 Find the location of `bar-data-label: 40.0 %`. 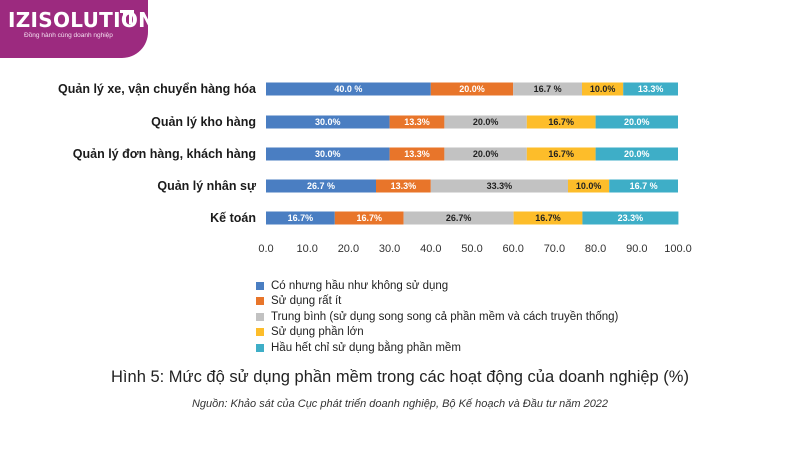

bar-data-label: 40.0 % is located at coordinates (348, 89).